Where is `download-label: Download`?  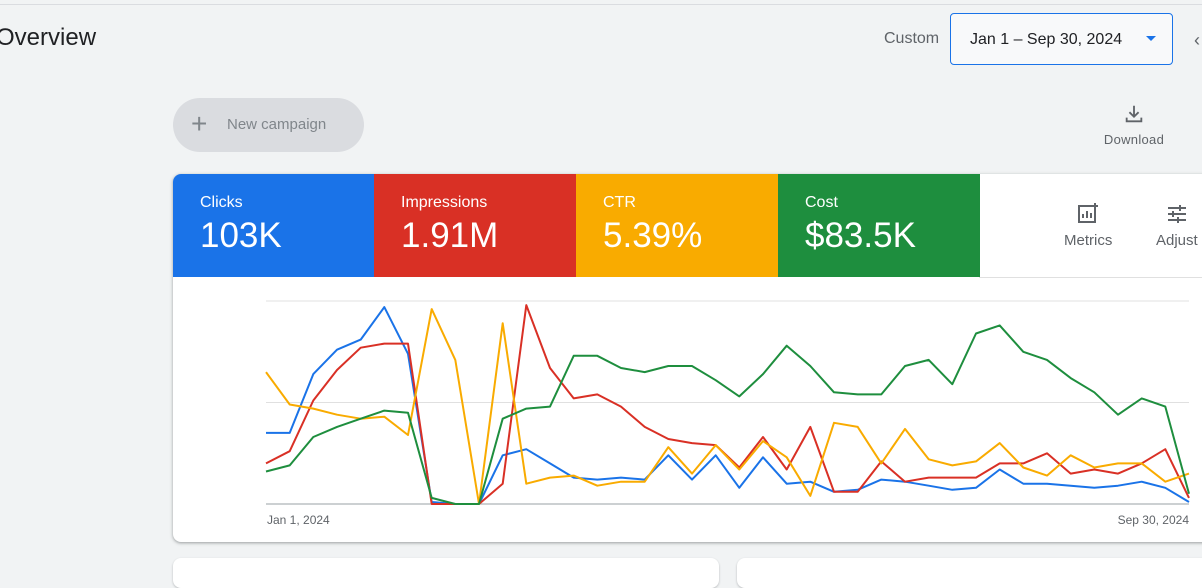
download-label: Download is located at coordinates (1134, 139).